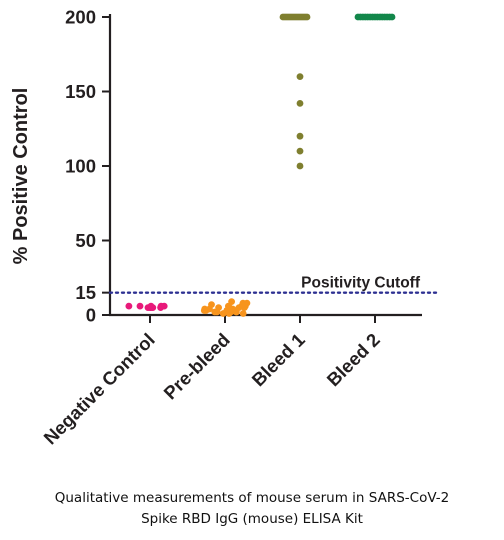 The image size is (504, 540). I want to click on y-tick-label: 150, so click(80, 91).